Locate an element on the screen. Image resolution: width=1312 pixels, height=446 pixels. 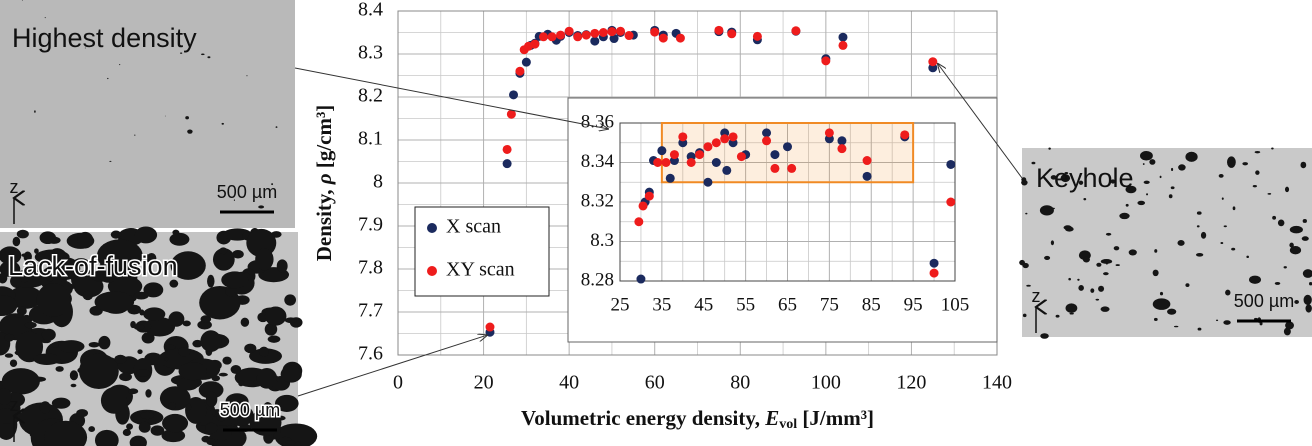
legend-box is located at coordinates (482, 251).